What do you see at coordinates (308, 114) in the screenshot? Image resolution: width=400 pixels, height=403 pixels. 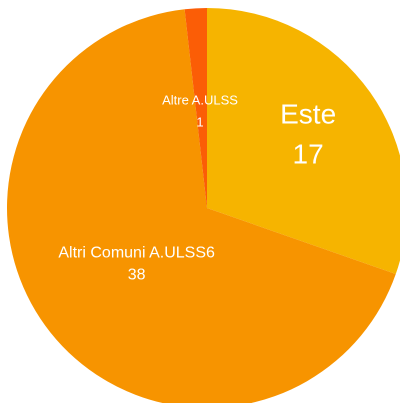 I see `slice-label: Este` at bounding box center [308, 114].